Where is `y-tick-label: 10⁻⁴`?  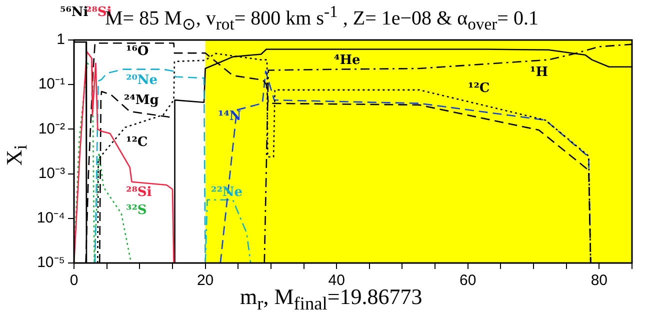
y-tick-label: 10⁻⁴ is located at coordinates (50, 218).